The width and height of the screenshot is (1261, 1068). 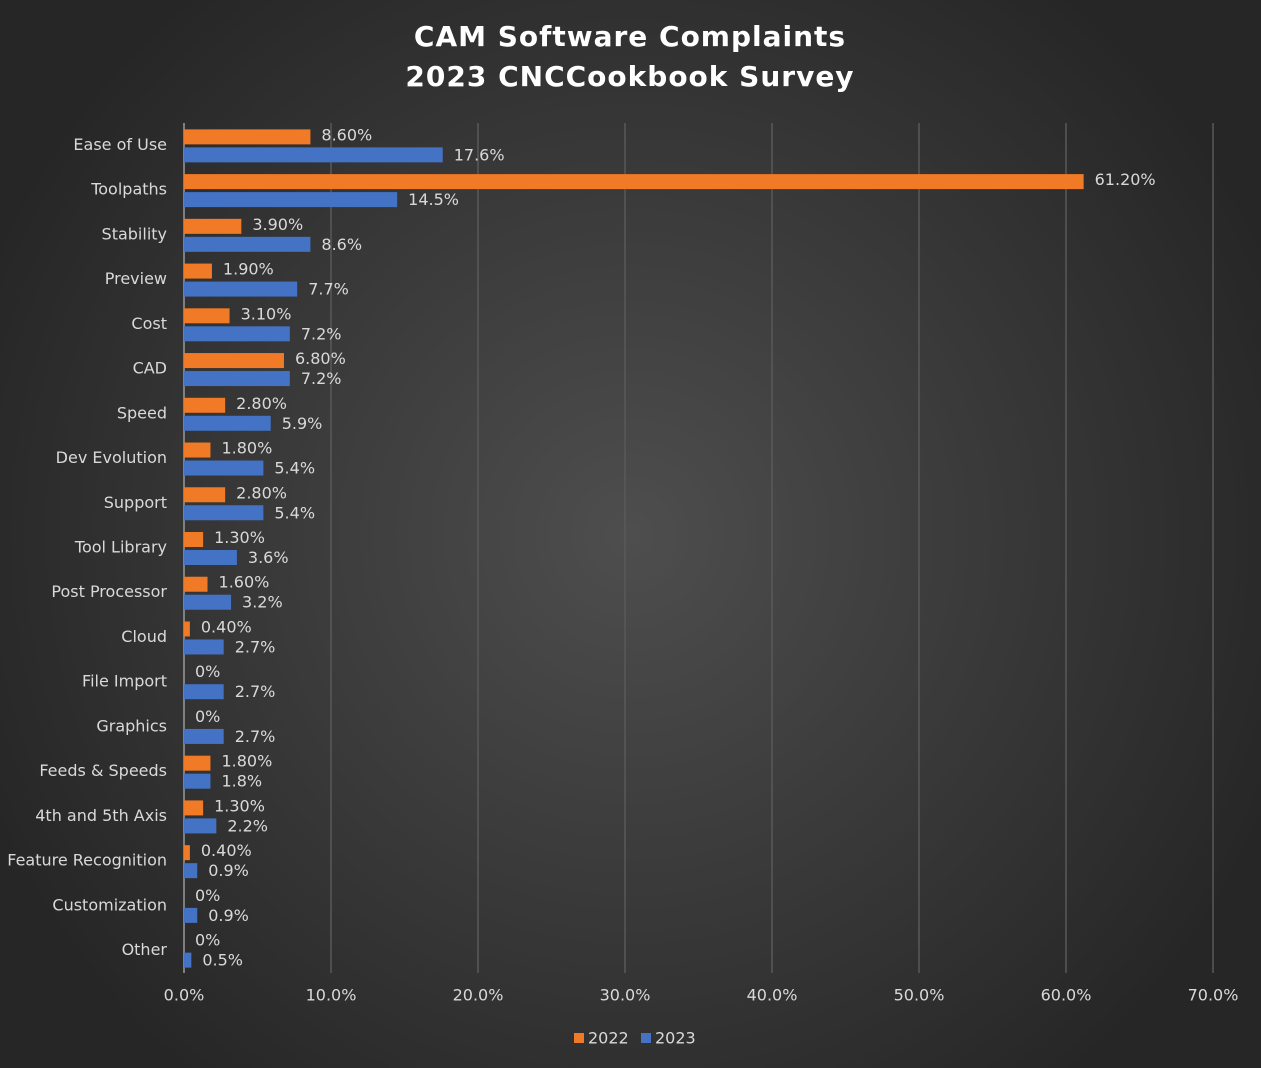 I want to click on data-label: 6.80%, so click(x=320, y=358).